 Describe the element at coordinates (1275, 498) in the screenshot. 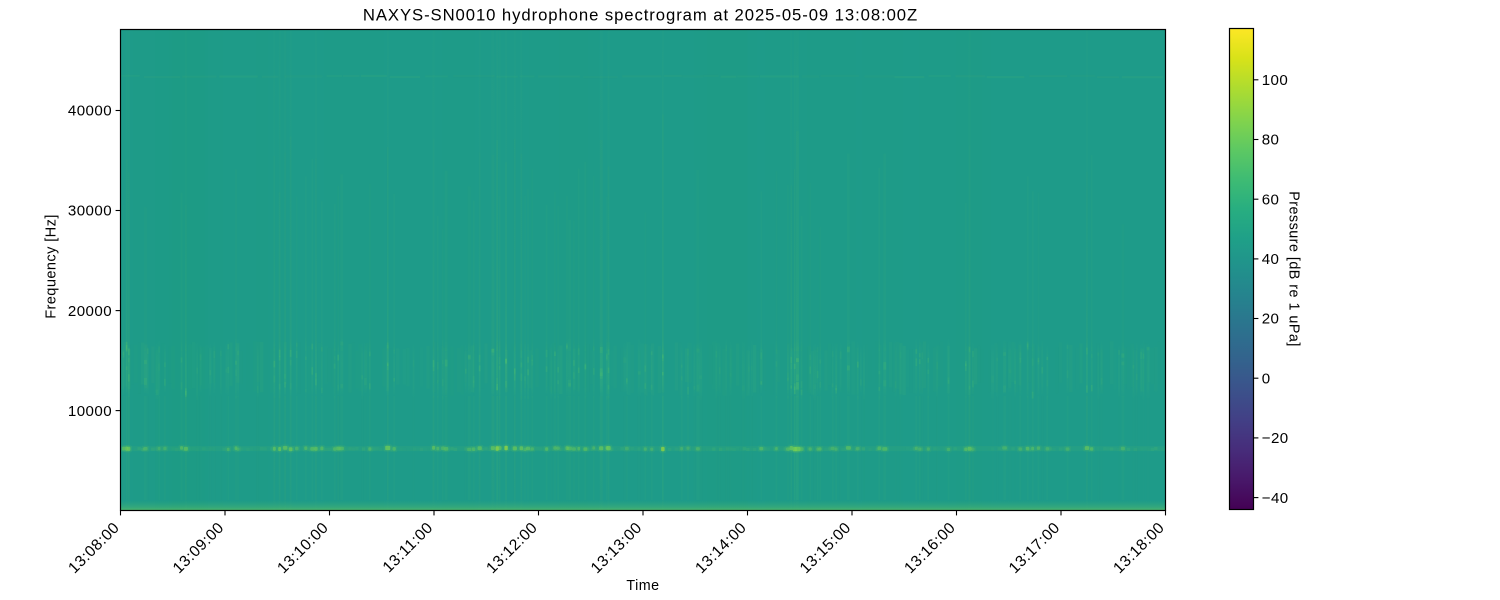

I see `svg-text: −40` at that location.